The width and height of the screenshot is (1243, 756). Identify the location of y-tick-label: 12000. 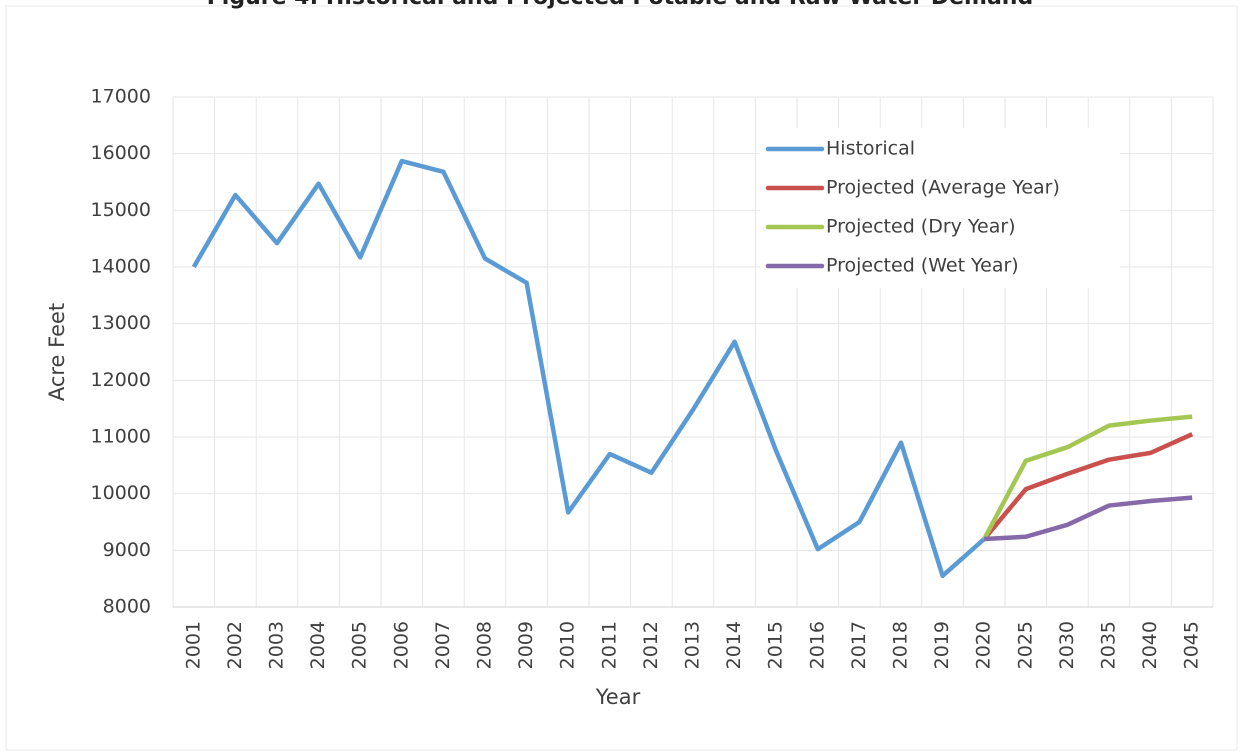
(121, 380).